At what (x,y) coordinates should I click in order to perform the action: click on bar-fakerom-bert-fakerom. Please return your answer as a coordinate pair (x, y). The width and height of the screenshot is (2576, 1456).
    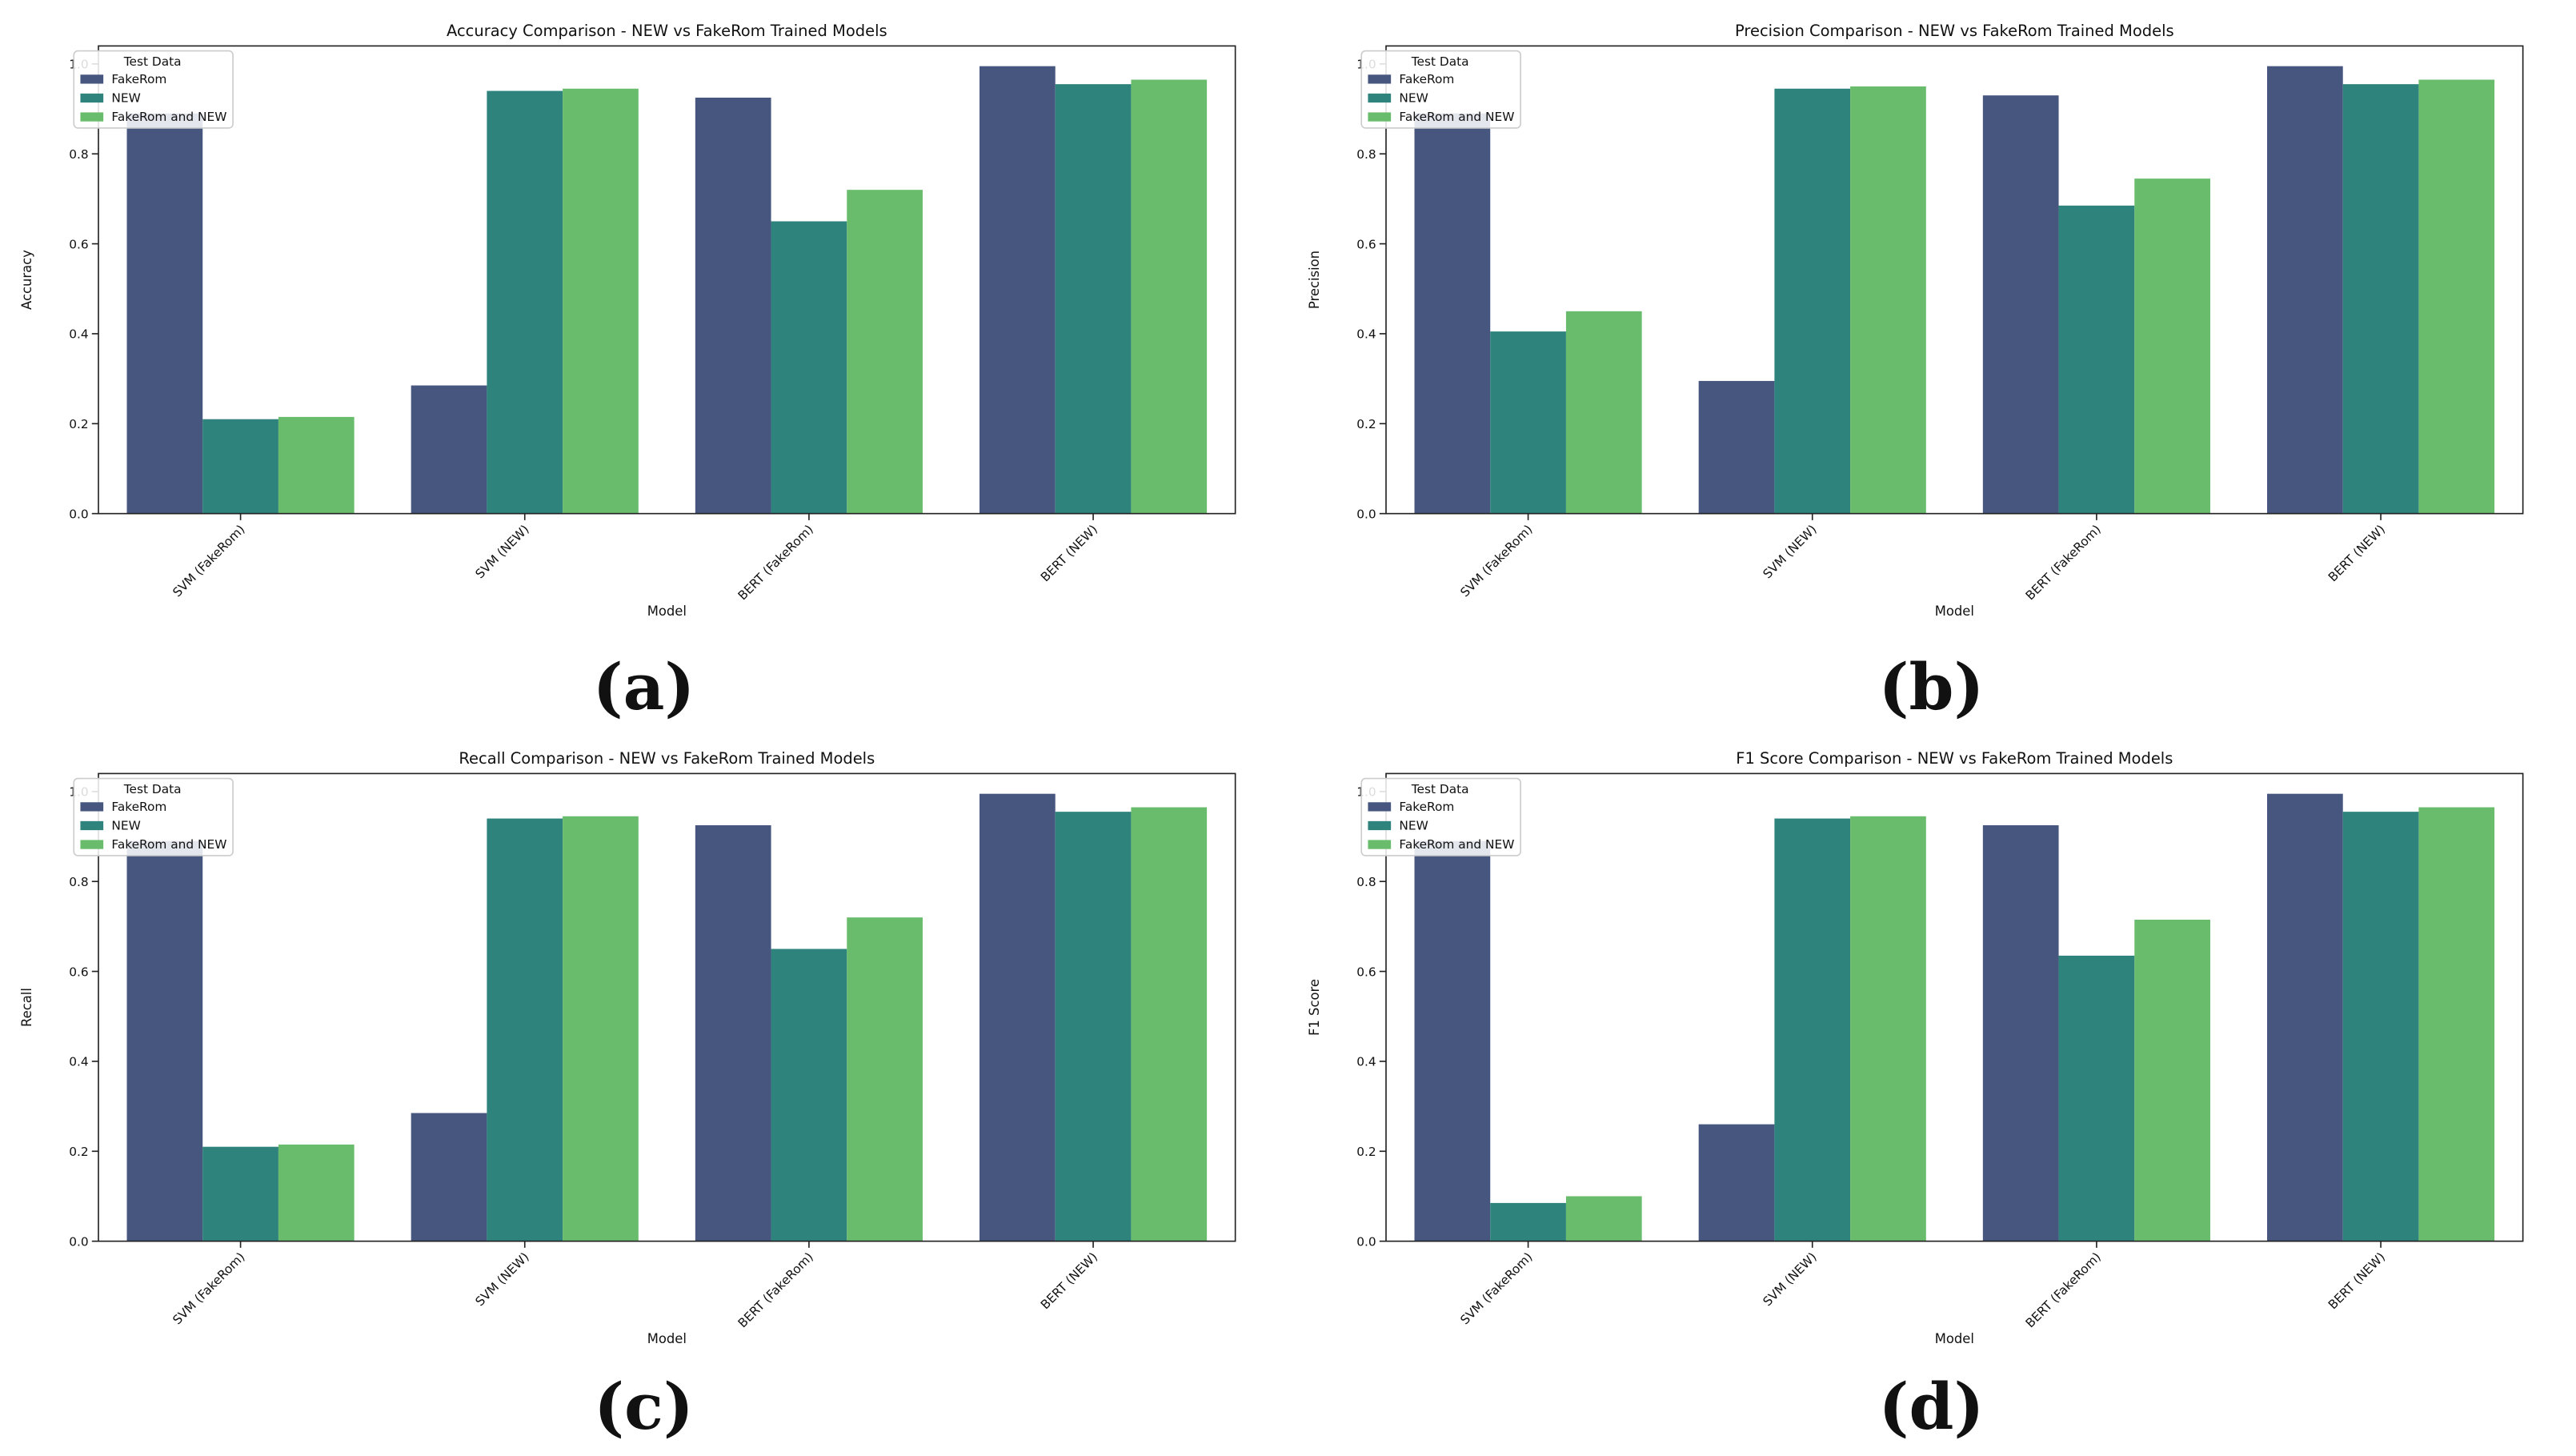
    Looking at the image, I should click on (2020, 304).